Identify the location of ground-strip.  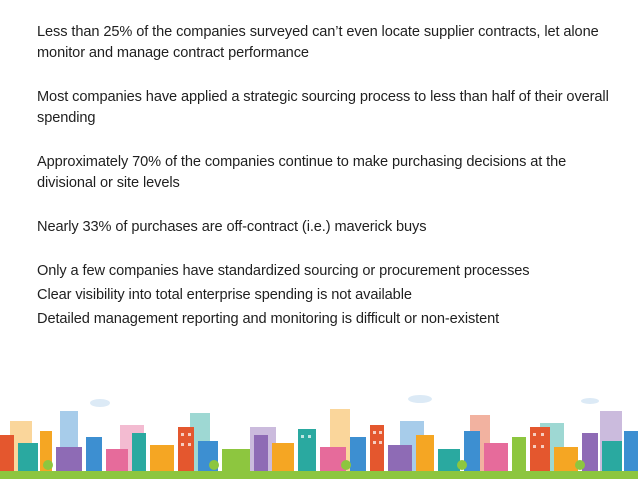
(319, 475).